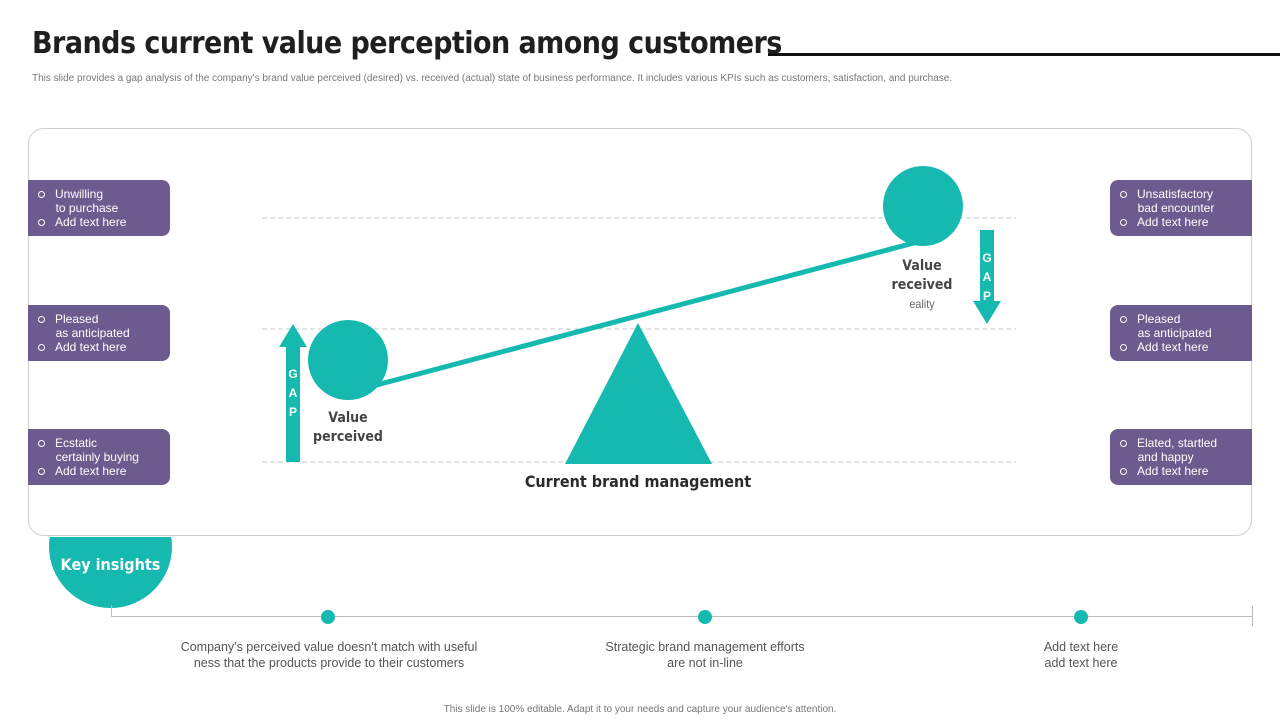 This screenshot has width=1280, height=720. What do you see at coordinates (922, 304) in the screenshot?
I see `label-subtext: eality` at bounding box center [922, 304].